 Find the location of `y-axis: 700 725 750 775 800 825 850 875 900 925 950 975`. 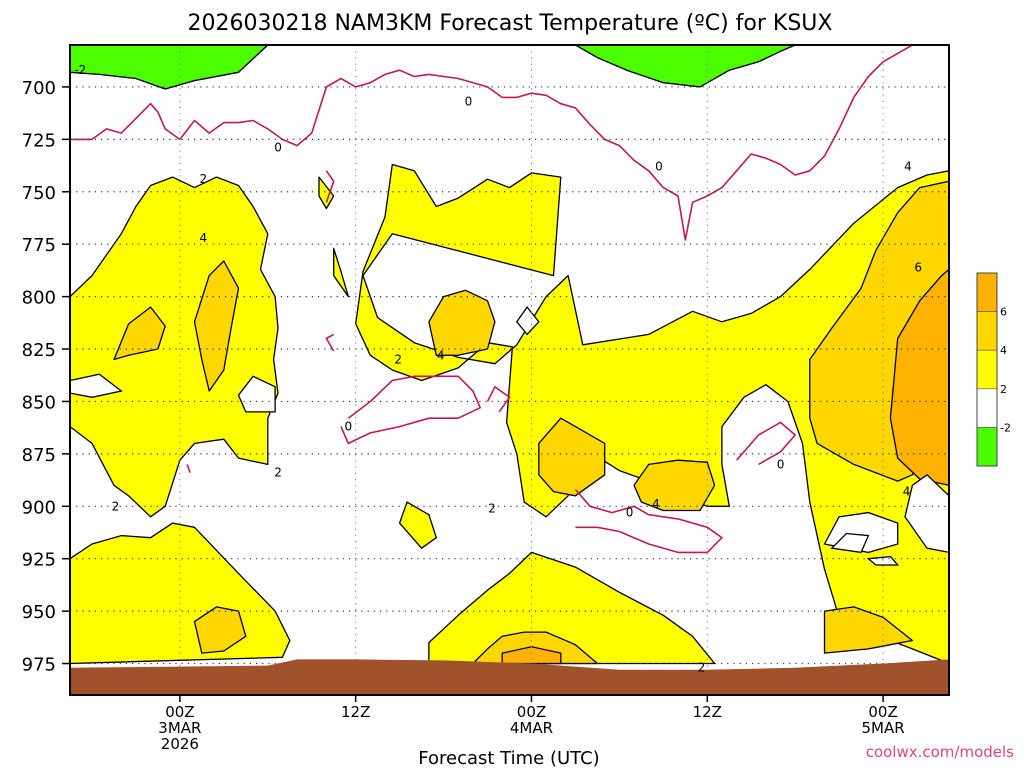

y-axis: 700 725 750 775 800 825 850 875 900 925 950 975 is located at coordinates (46, 377).